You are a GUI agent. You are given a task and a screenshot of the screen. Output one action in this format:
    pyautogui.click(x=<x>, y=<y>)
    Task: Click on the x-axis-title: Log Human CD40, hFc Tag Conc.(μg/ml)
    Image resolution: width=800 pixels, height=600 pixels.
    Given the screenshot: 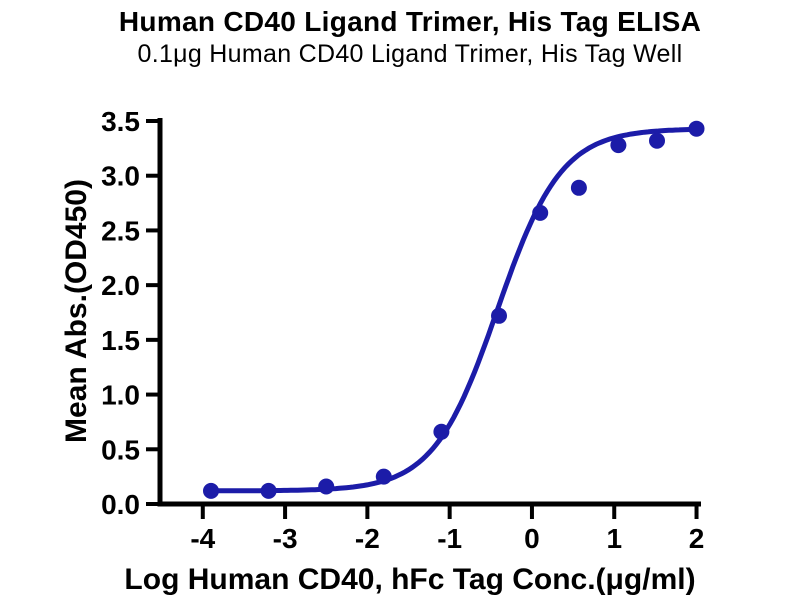 What is the action you would take?
    pyautogui.click(x=409, y=579)
    